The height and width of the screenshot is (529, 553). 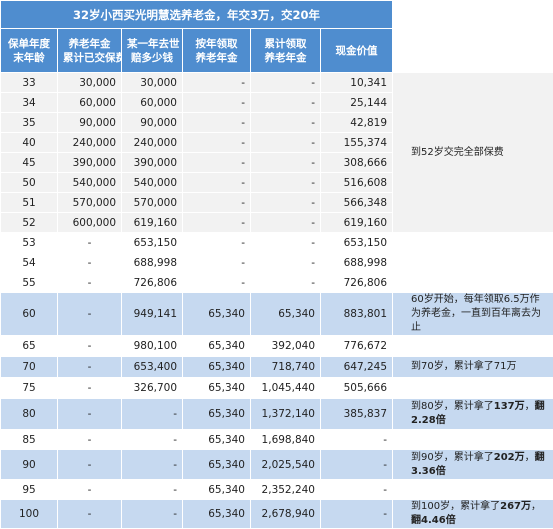 What do you see at coordinates (286, 490) in the screenshot?
I see `value-cell: 2,352,240` at bounding box center [286, 490].